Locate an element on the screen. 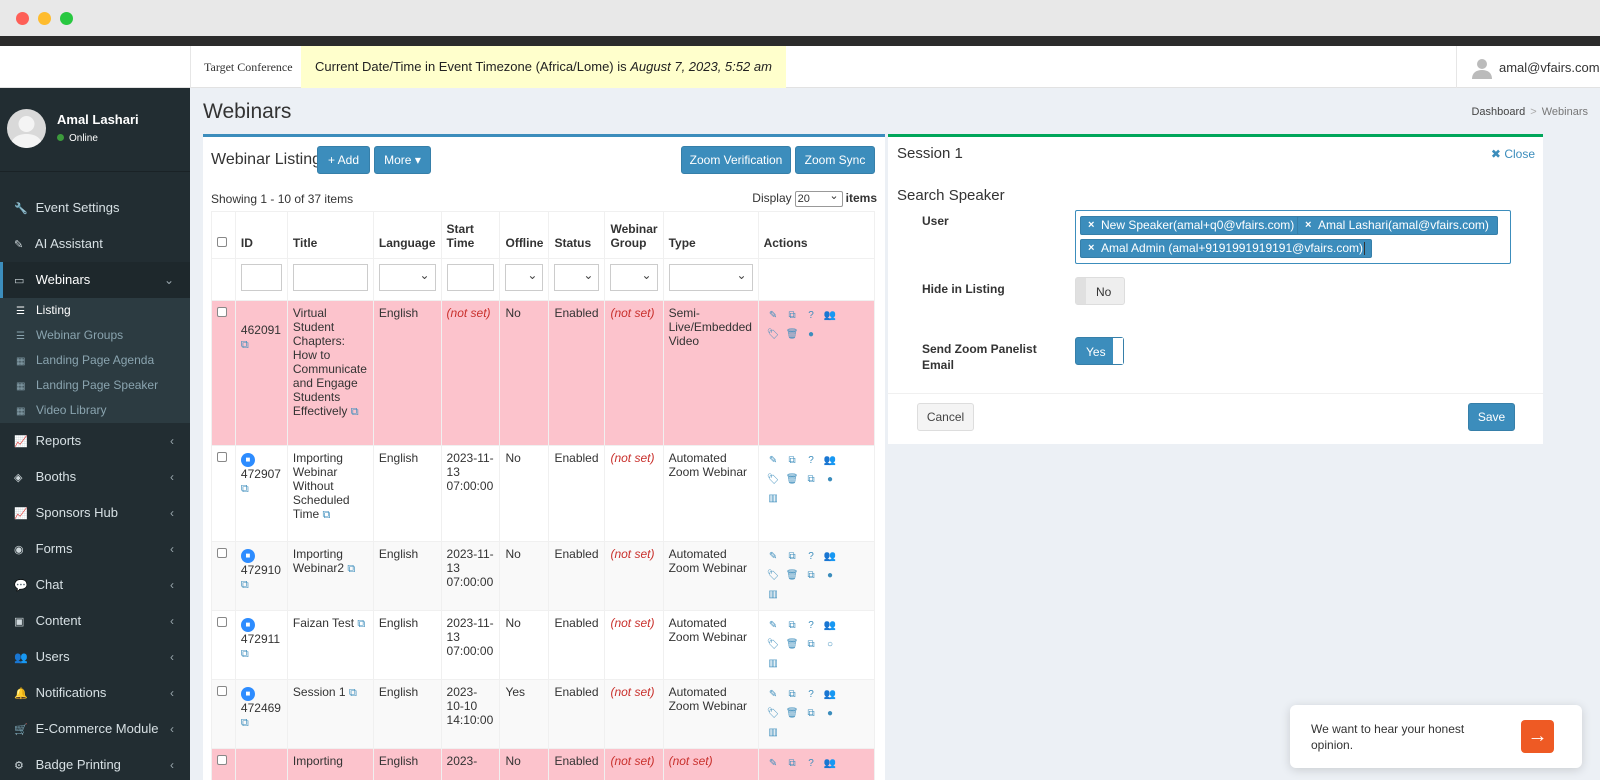 The height and width of the screenshot is (780, 1600). sidebar-item-users: 👥 Users ‹ is located at coordinates (95, 657).